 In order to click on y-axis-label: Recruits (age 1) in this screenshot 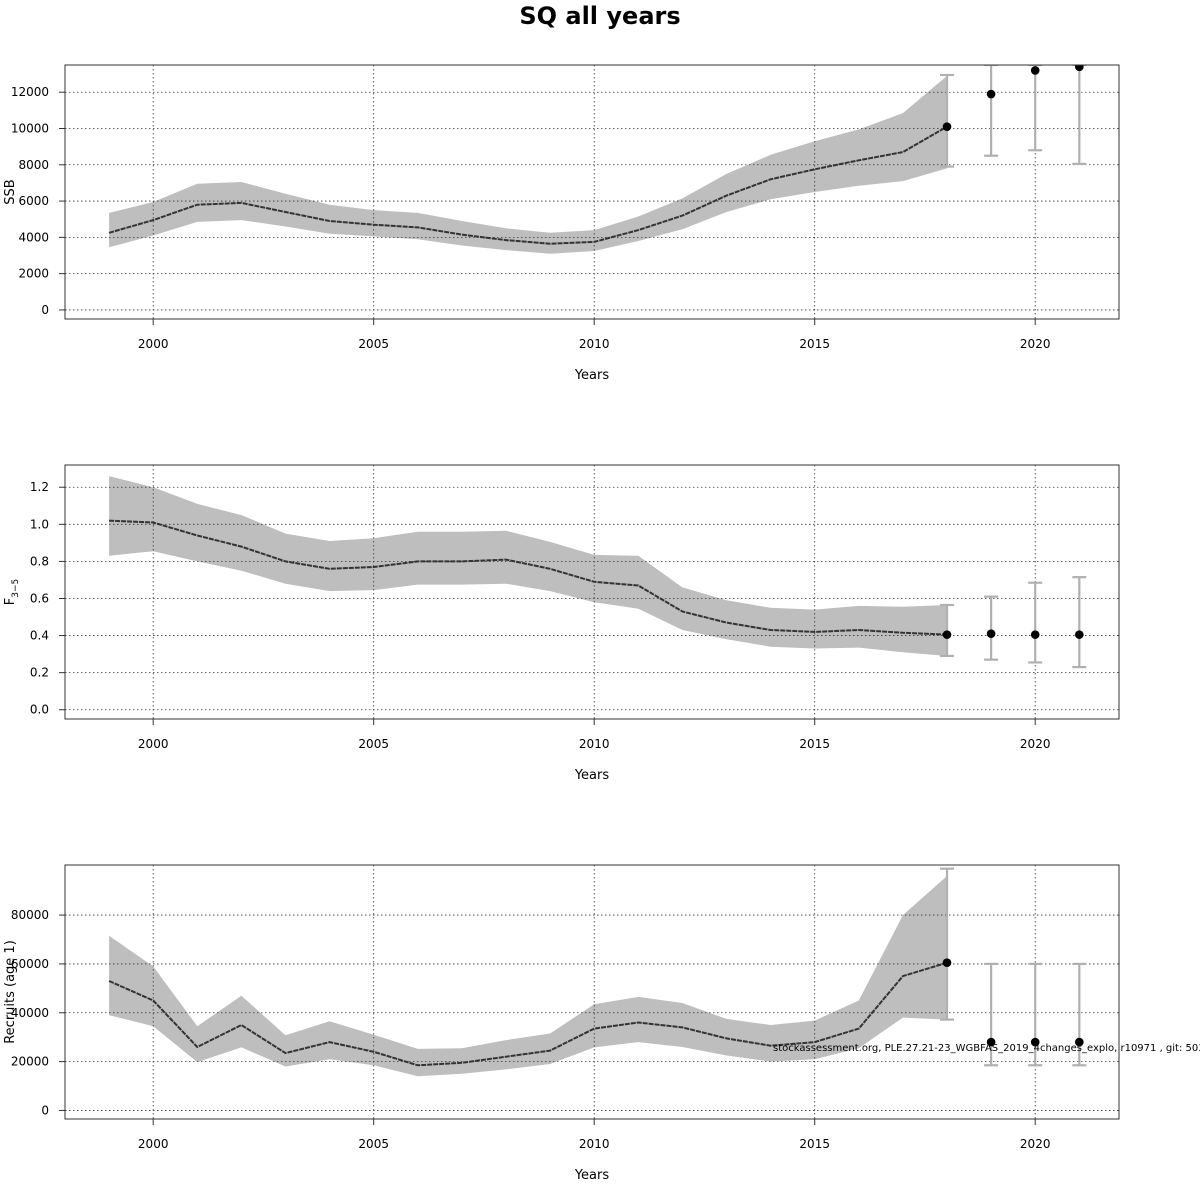, I will do `click(10, 992)`.